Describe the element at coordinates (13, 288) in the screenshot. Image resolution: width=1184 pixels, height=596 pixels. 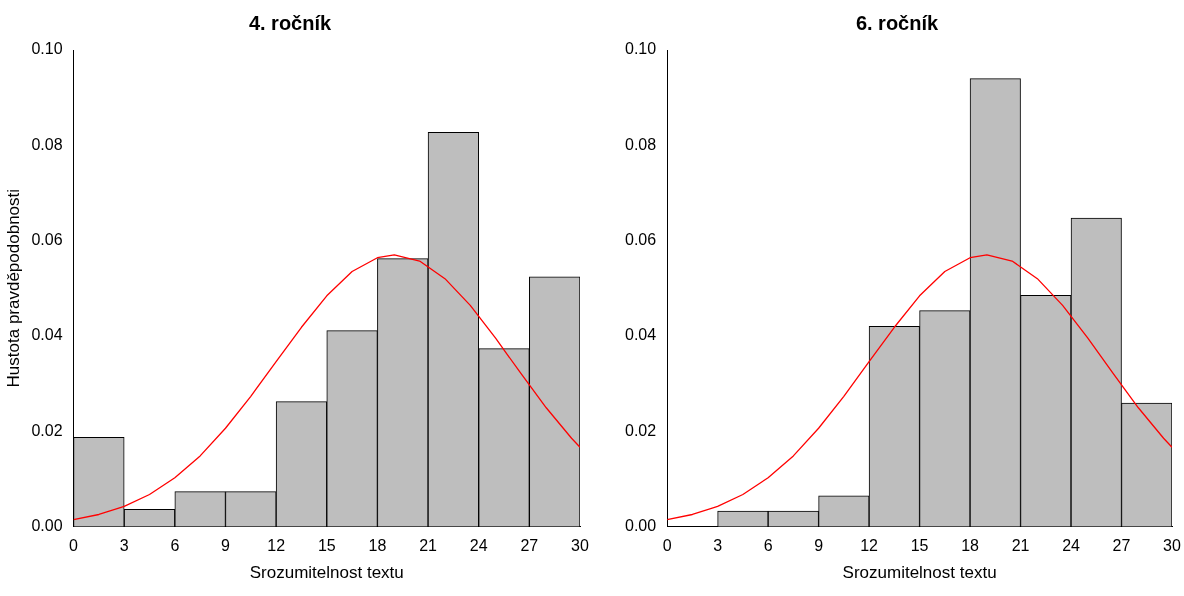
I see `y-axis-title: Hustota pravděpodobnosti` at that location.